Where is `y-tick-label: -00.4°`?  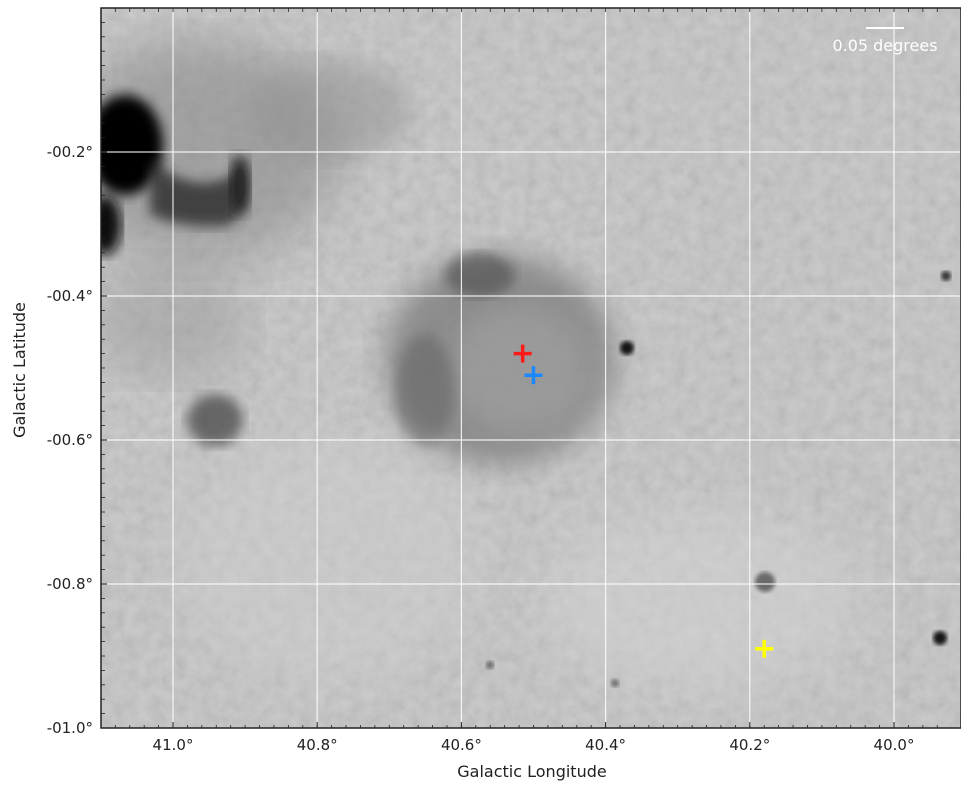
y-tick-label: -00.4° is located at coordinates (70, 296).